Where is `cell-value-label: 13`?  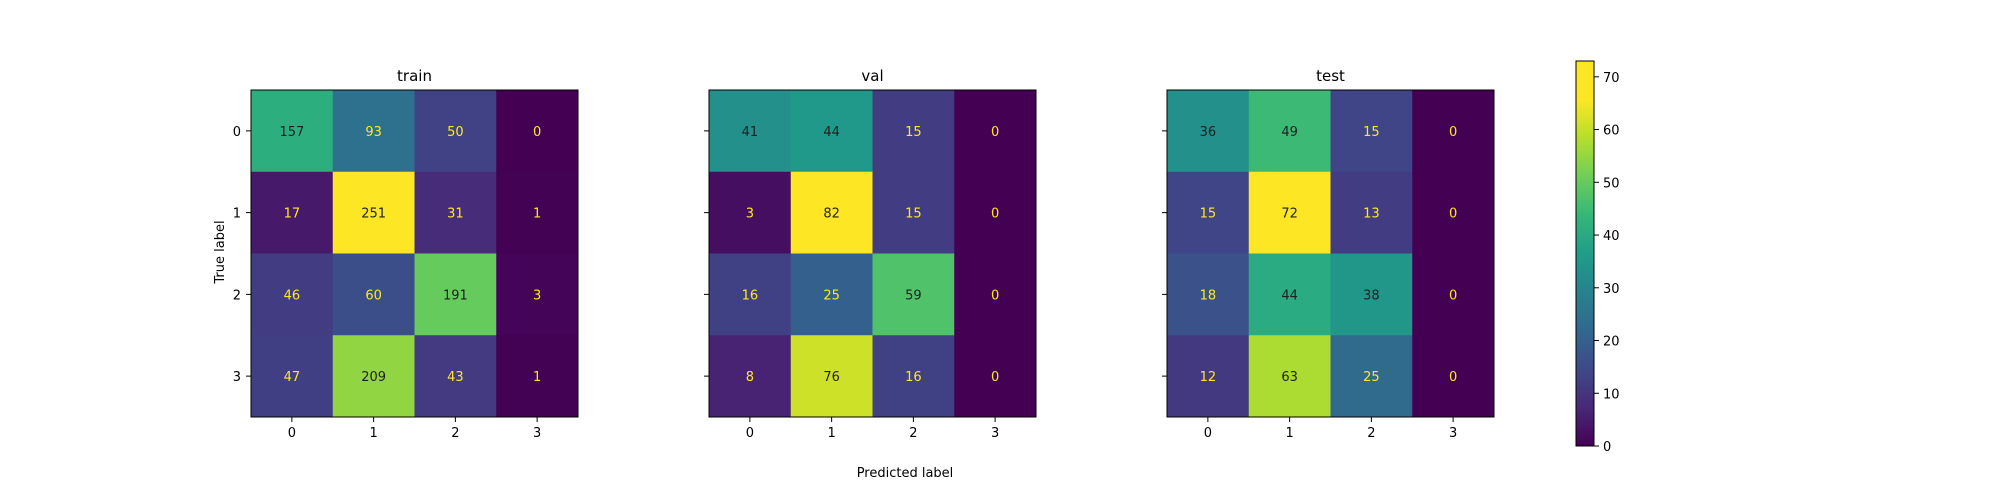 cell-value-label: 13 is located at coordinates (1371, 214).